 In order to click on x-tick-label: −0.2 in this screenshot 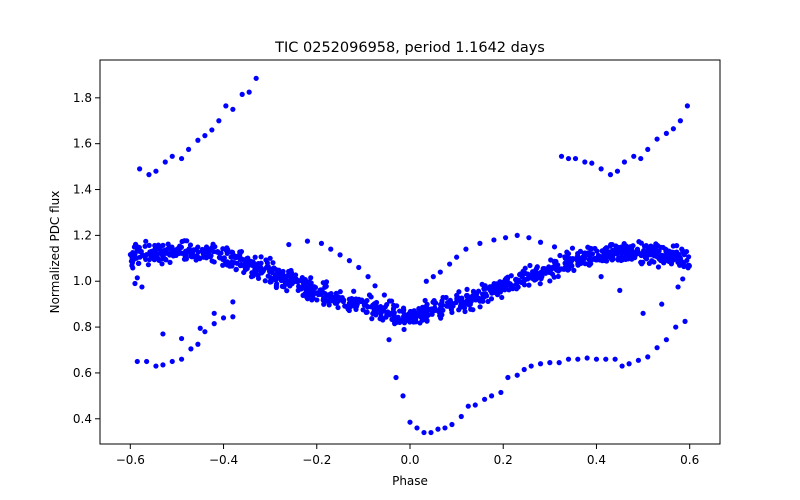, I will do `click(316, 460)`.